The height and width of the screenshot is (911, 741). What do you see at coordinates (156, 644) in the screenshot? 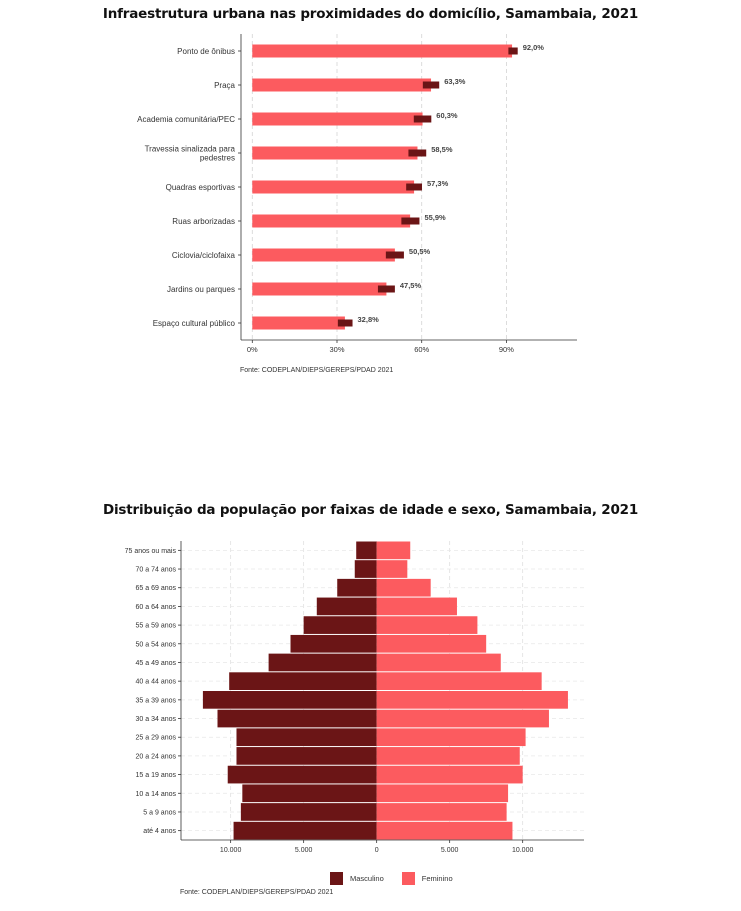
I see `age-label-50-a-54-anos: 50 a 54 anos` at bounding box center [156, 644].